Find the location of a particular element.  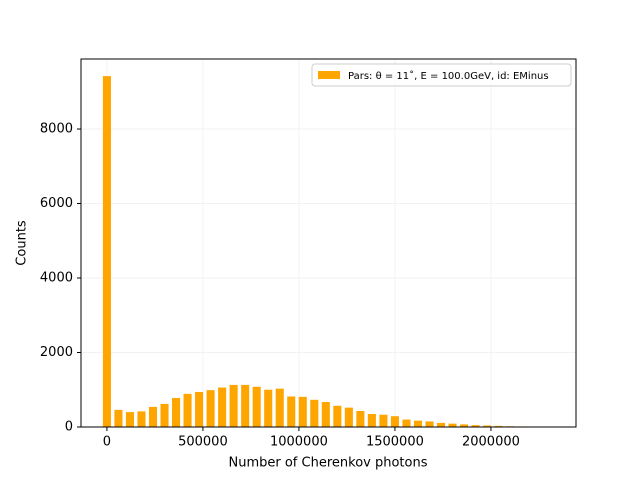

x-axis-label: Number of Cherenkov photons is located at coordinates (328, 463).